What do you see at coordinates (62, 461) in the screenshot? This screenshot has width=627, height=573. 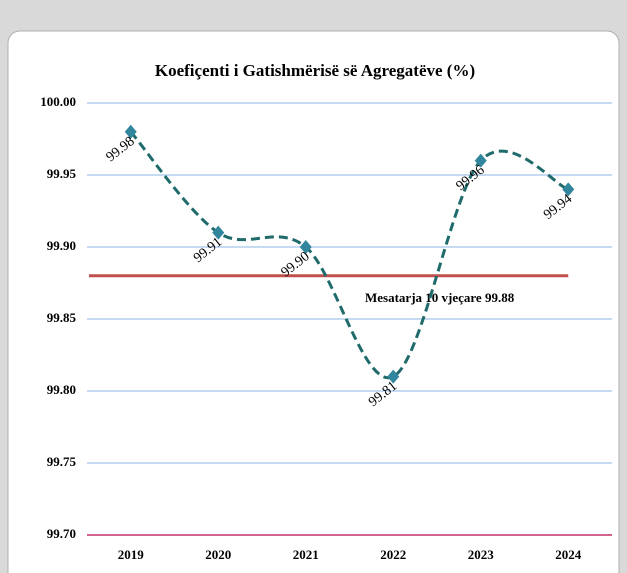 I see `y-tick-label: 99.75` at bounding box center [62, 461].